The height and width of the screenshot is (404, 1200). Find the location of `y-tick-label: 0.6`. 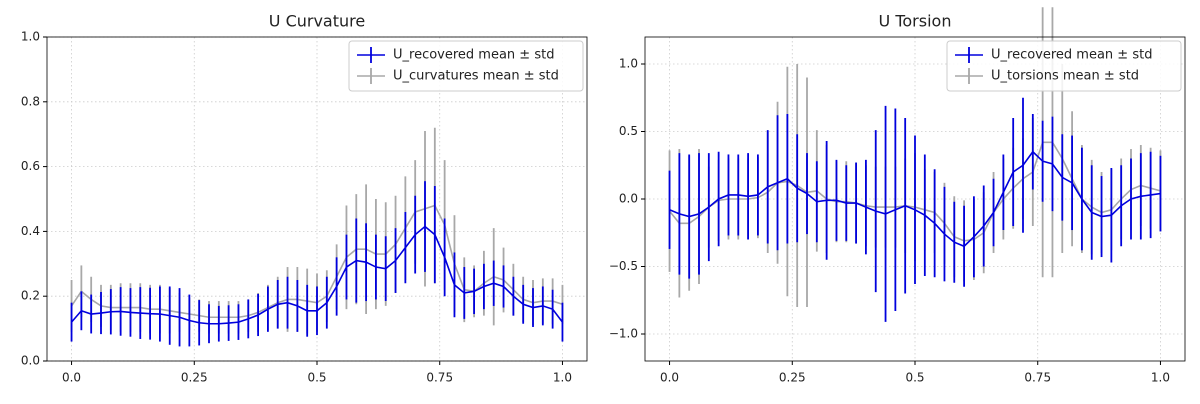

y-tick-label: 0.6 is located at coordinates (30, 166).